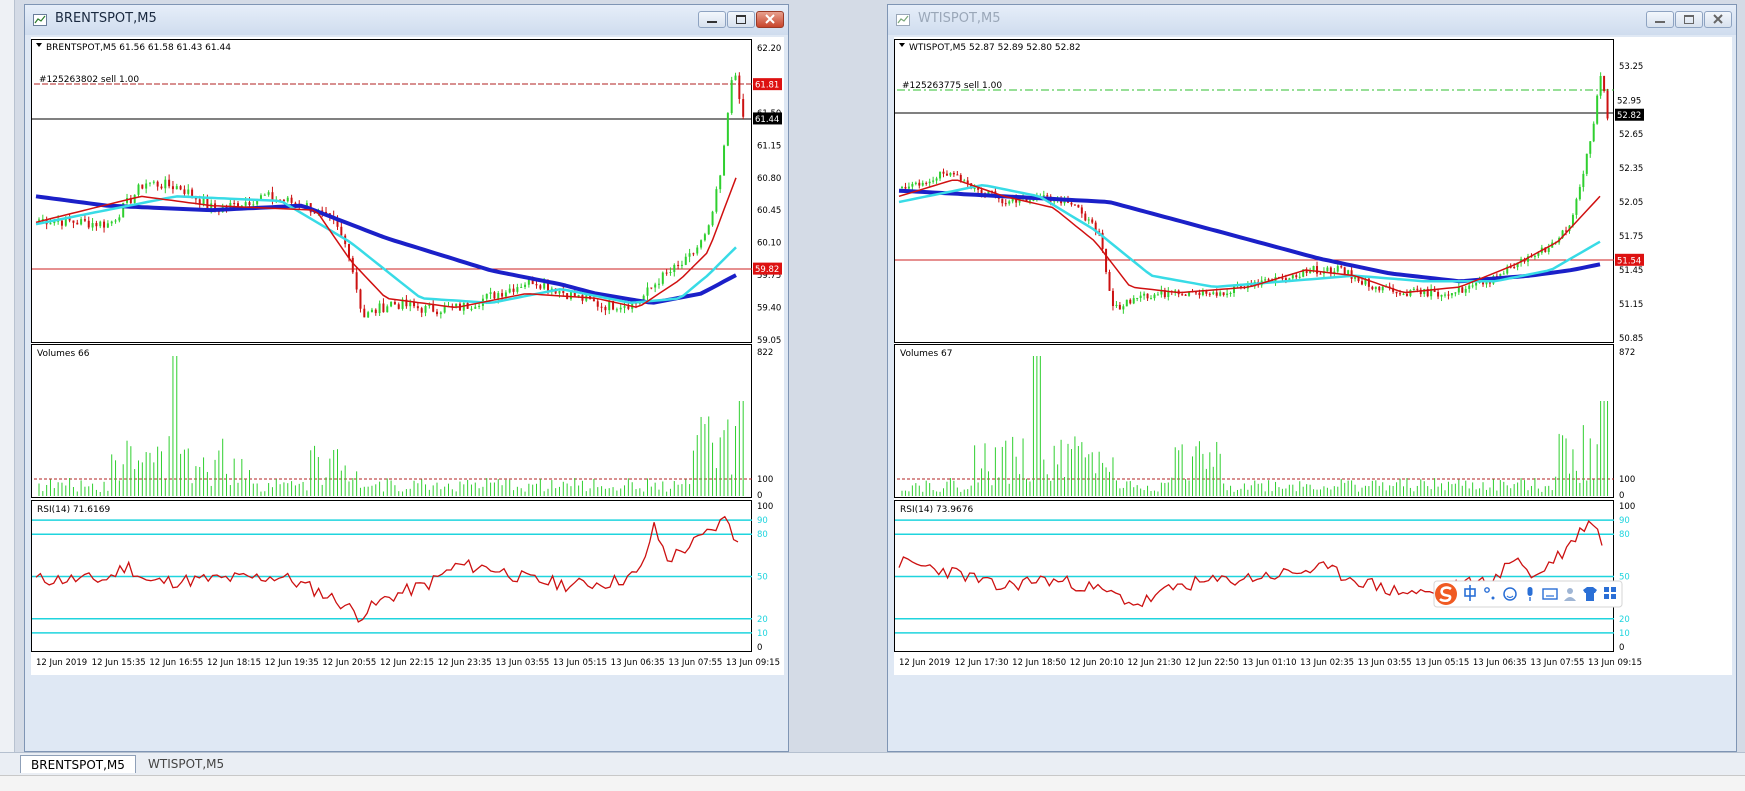 The height and width of the screenshot is (791, 1745). Describe the element at coordinates (1249, 236) in the screenshot. I see `moving-average-slow` at that location.